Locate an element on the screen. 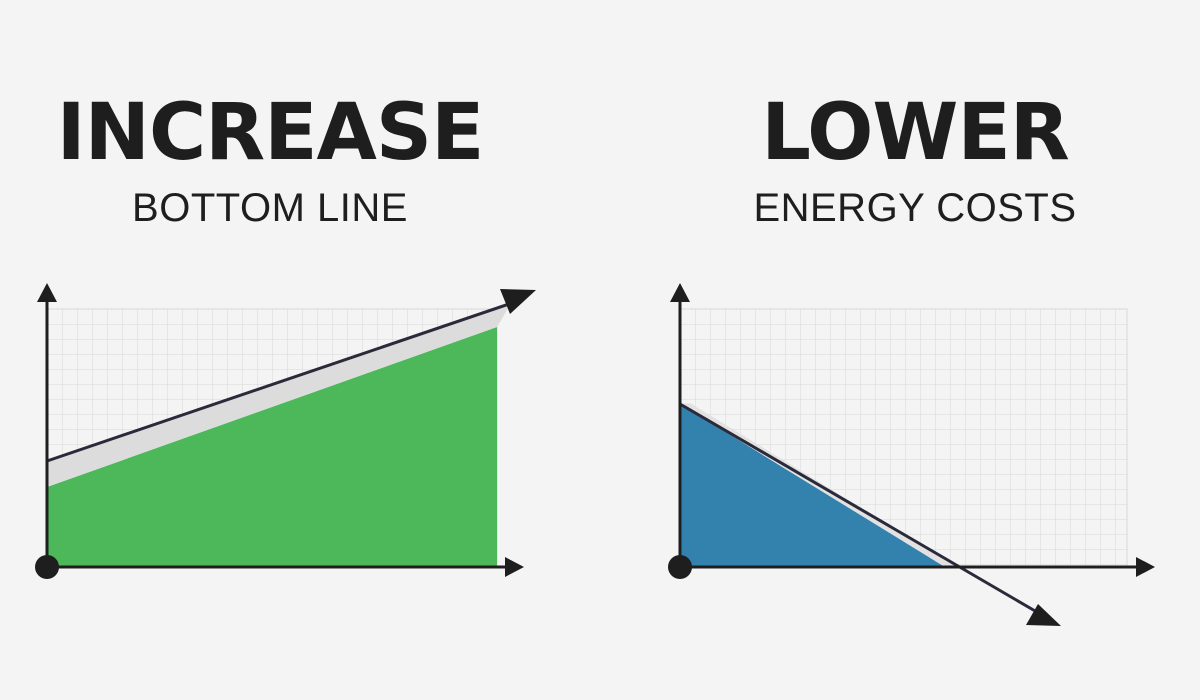 This screenshot has width=1200, height=700. right-heading: LOWER ENERGY COSTS is located at coordinates (915, 162).